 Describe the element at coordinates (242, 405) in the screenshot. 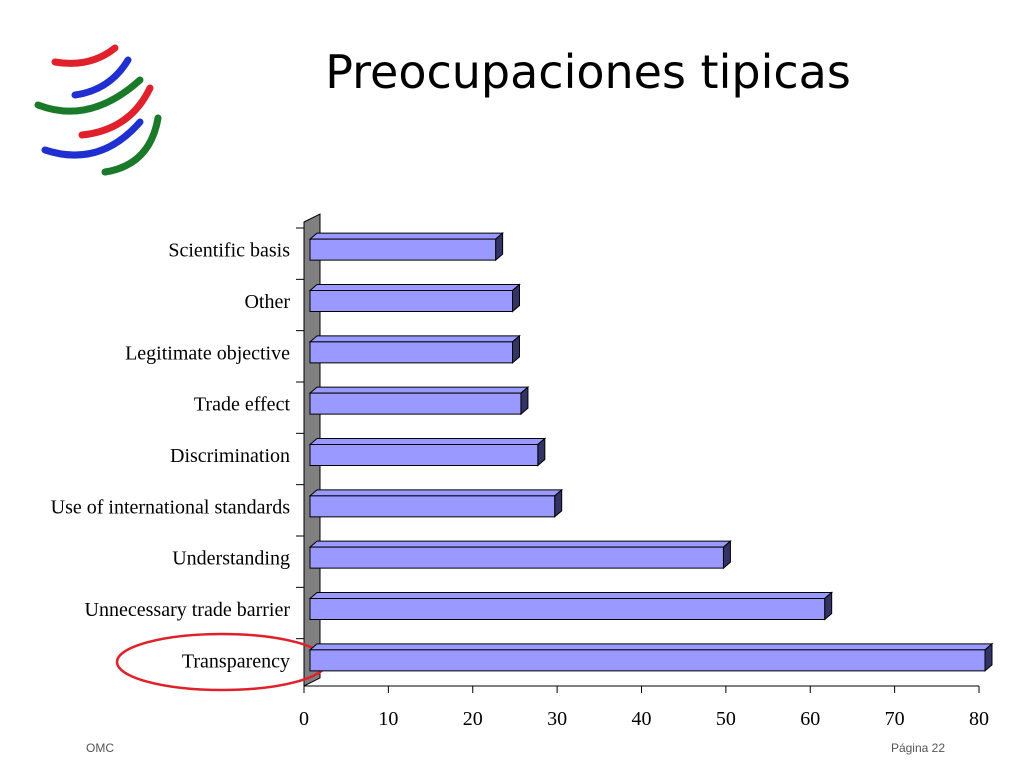

I see `y-tick-label: Trade effect` at that location.